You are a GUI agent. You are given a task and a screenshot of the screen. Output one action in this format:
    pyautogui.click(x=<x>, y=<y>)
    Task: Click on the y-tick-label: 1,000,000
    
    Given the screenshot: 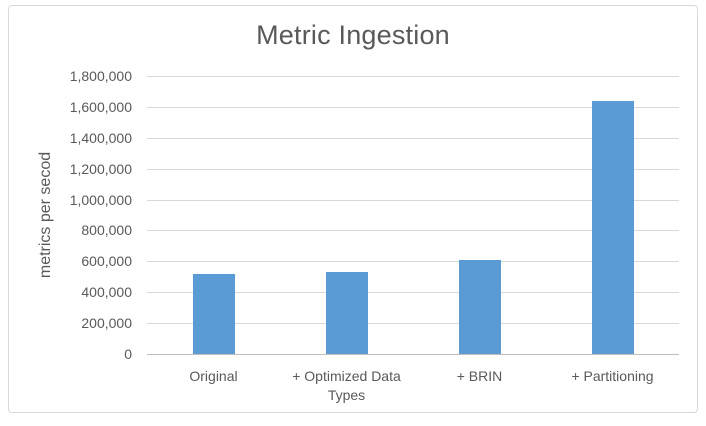 What is the action you would take?
    pyautogui.click(x=100, y=199)
    